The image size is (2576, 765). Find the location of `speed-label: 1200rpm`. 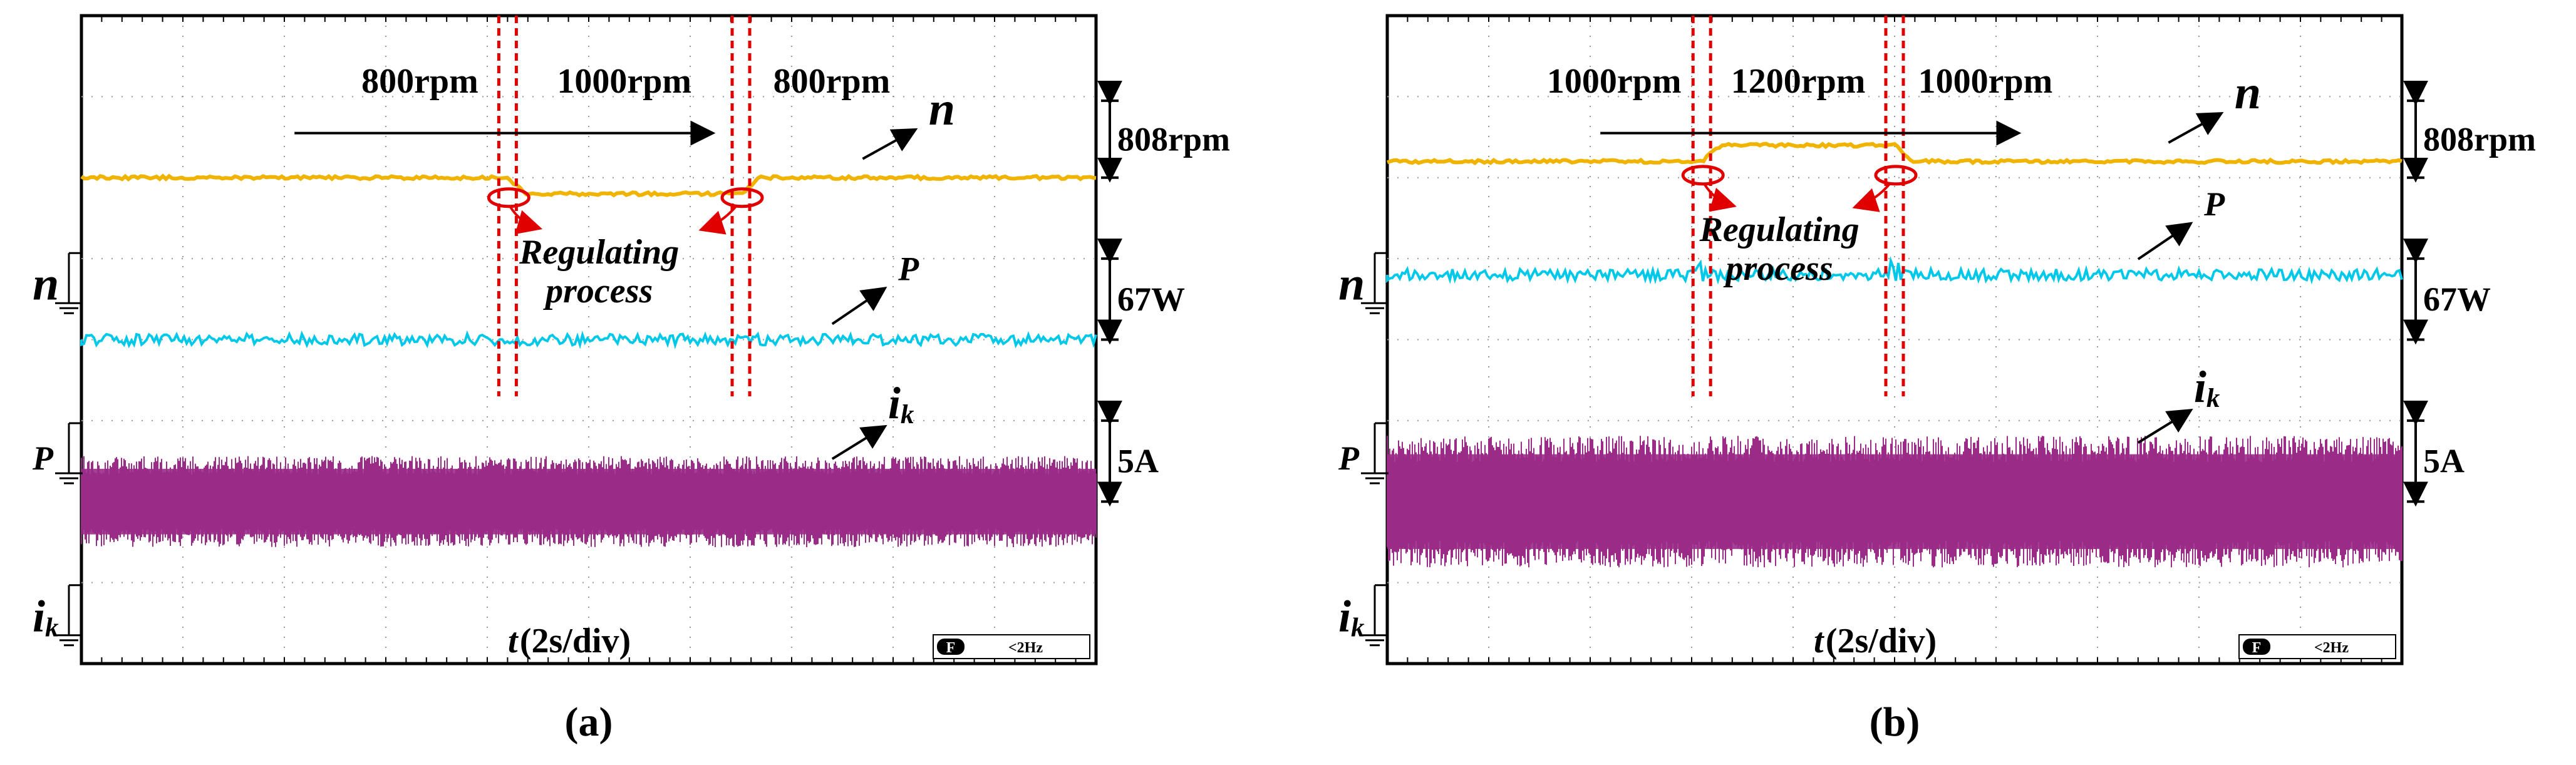

speed-label: 1200rpm is located at coordinates (1798, 81).